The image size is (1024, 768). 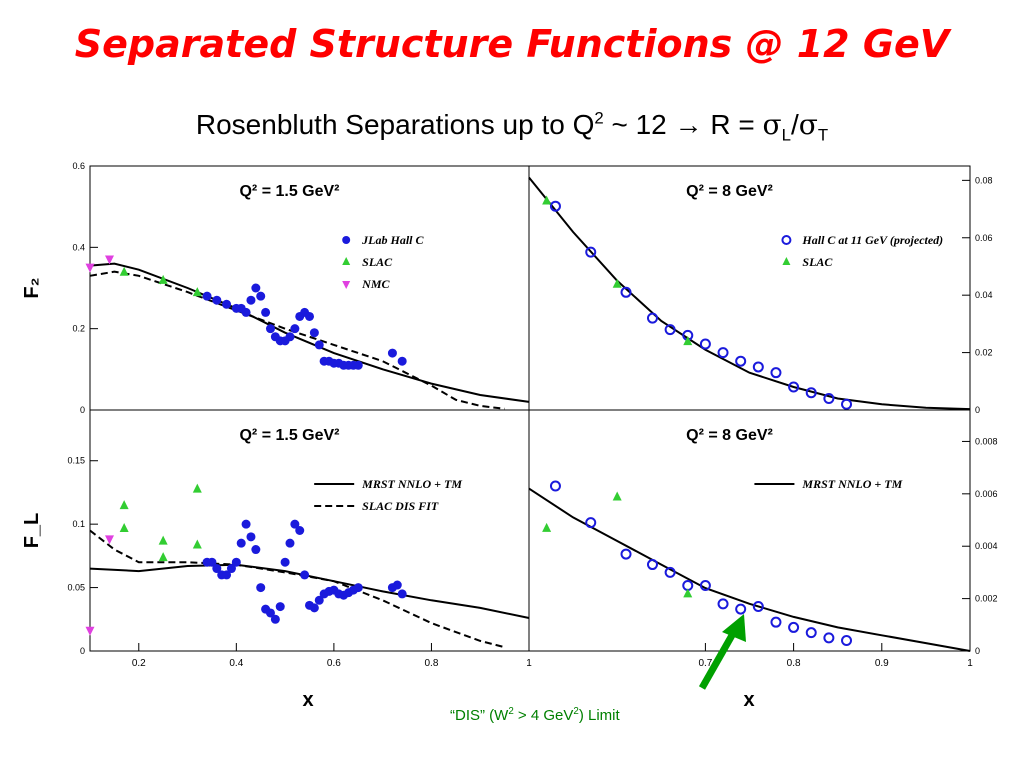 What do you see at coordinates (986, 441) in the screenshot?
I see `y-tick-label: 0.008` at bounding box center [986, 441].